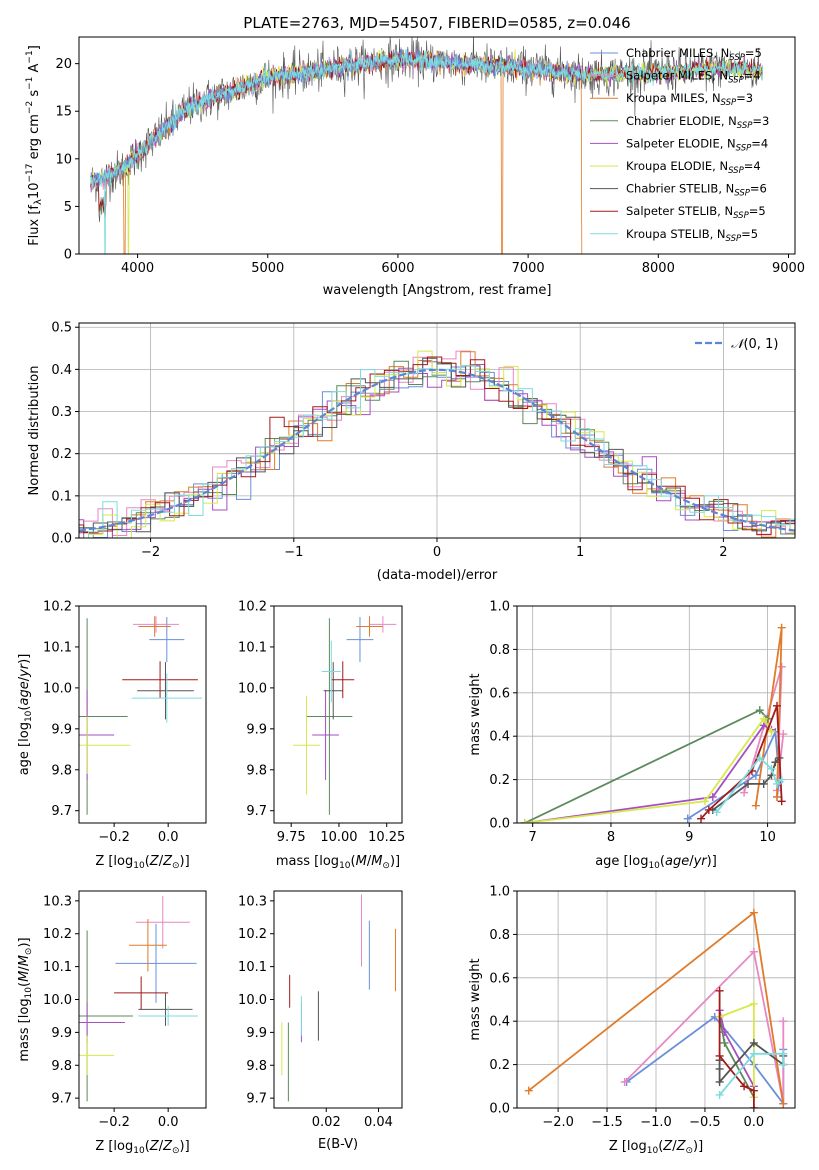 Image resolution: width=819 pixels, height=1170 pixels. What do you see at coordinates (788, 268) in the screenshot?
I see `spectrum-xtick-label: 9000` at bounding box center [788, 268].